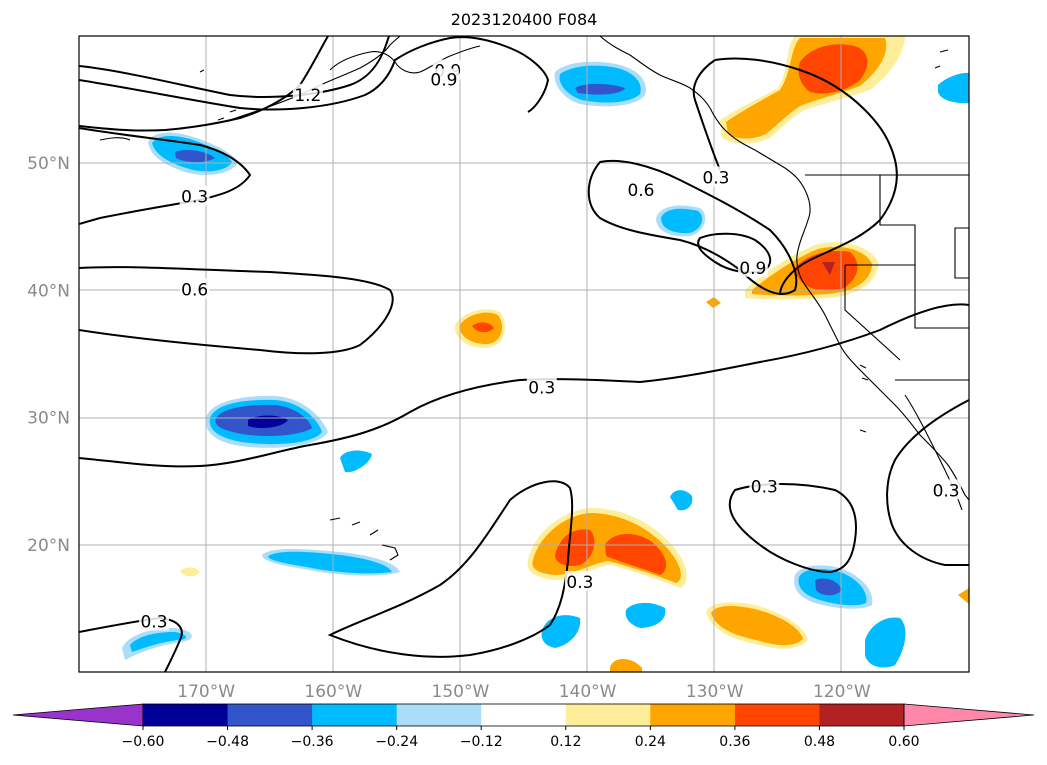 The image size is (1047, 765). What do you see at coordinates (48, 291) in the screenshot?
I see `lat-tick-label: 40°N` at bounding box center [48, 291].